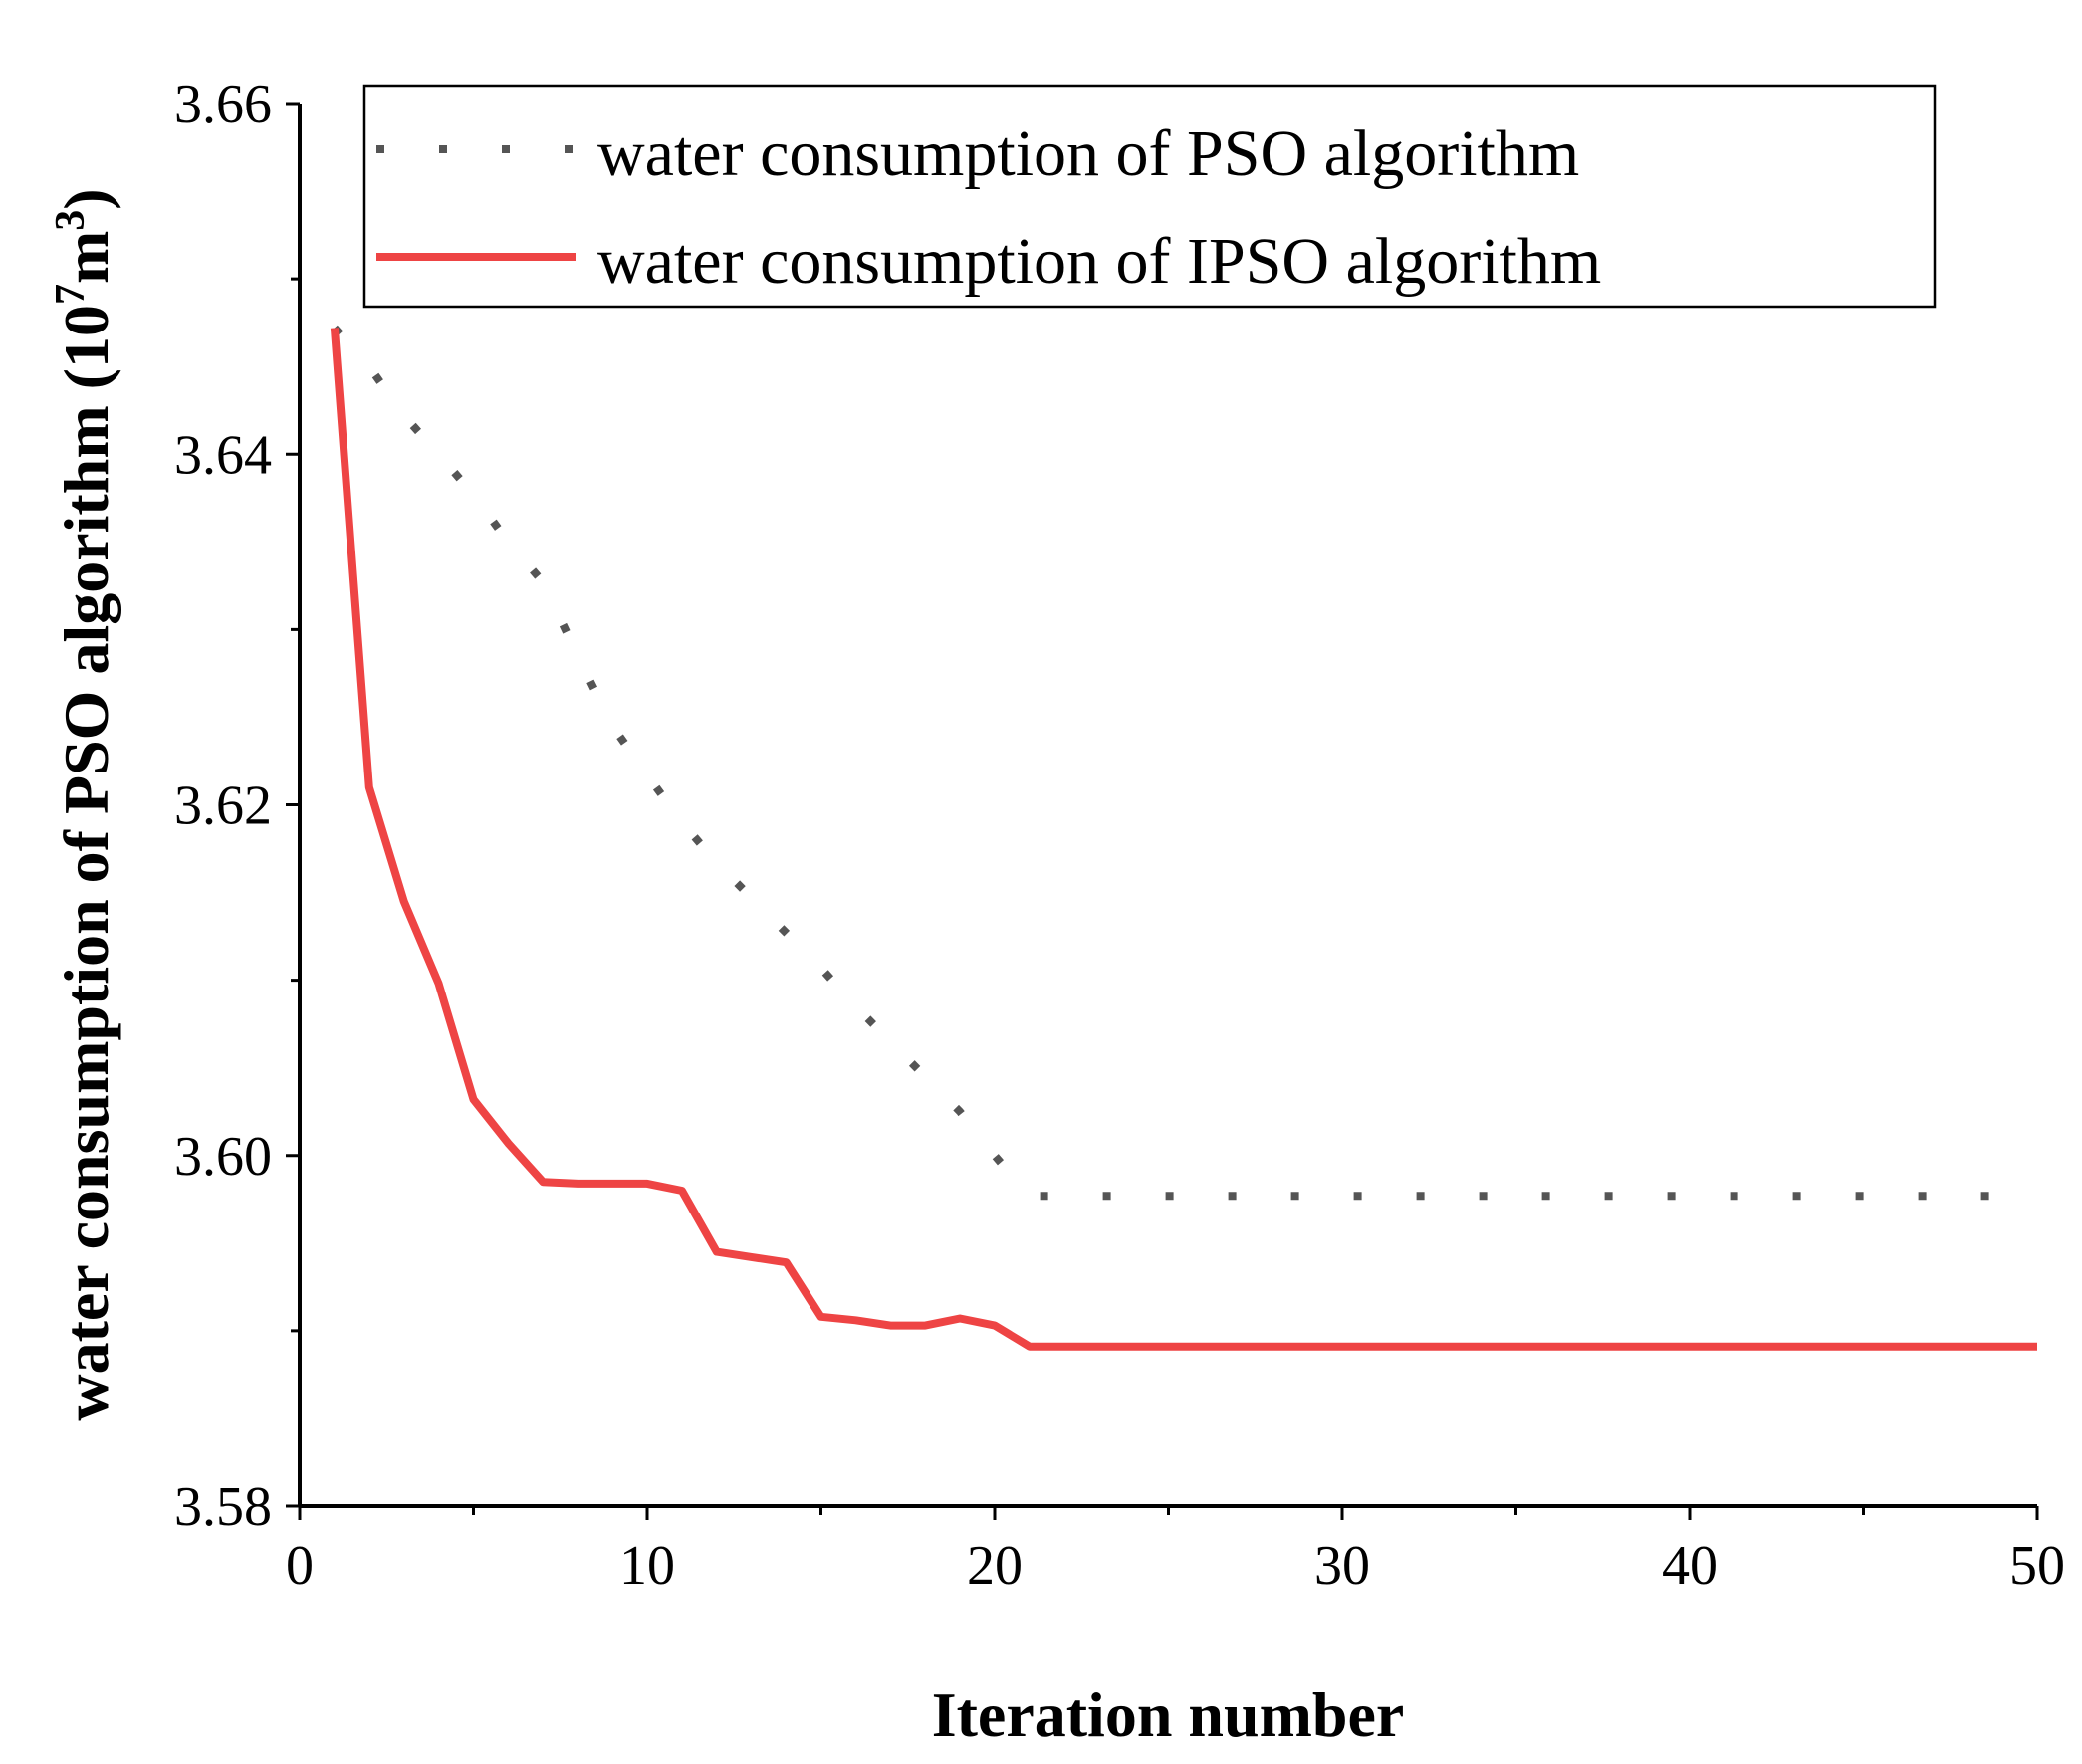 The image size is (2082, 1764). What do you see at coordinates (86, 863) in the screenshot?
I see `y-axis-title-main: water consumption of PSO algorithm (10` at bounding box center [86, 863].